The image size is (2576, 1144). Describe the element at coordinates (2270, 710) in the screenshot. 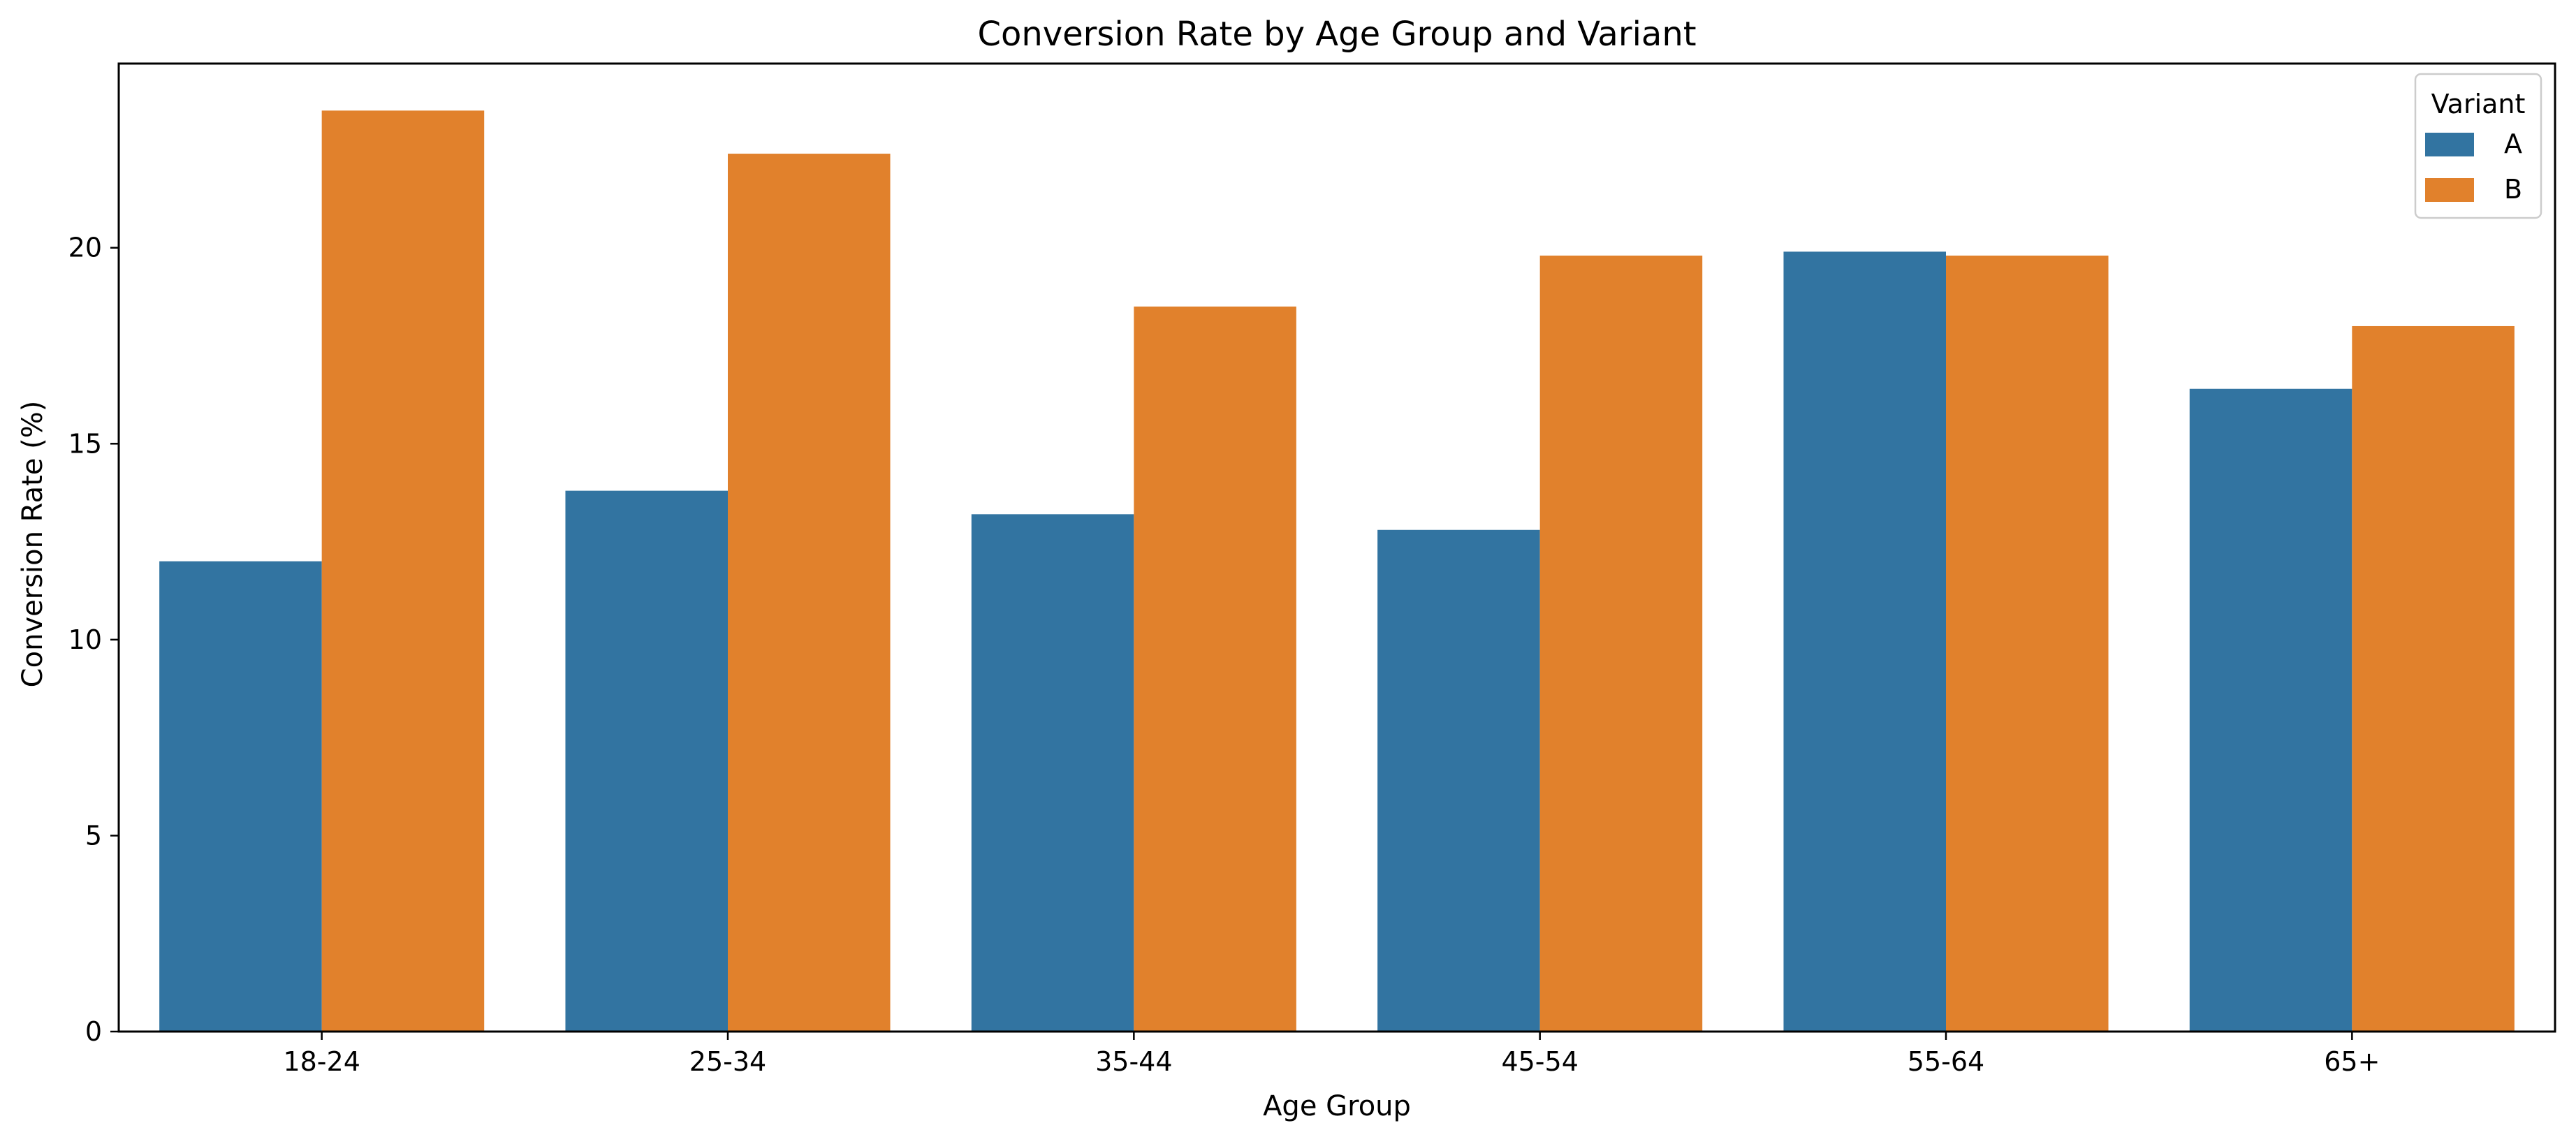

I see `bar-A-65+` at that location.